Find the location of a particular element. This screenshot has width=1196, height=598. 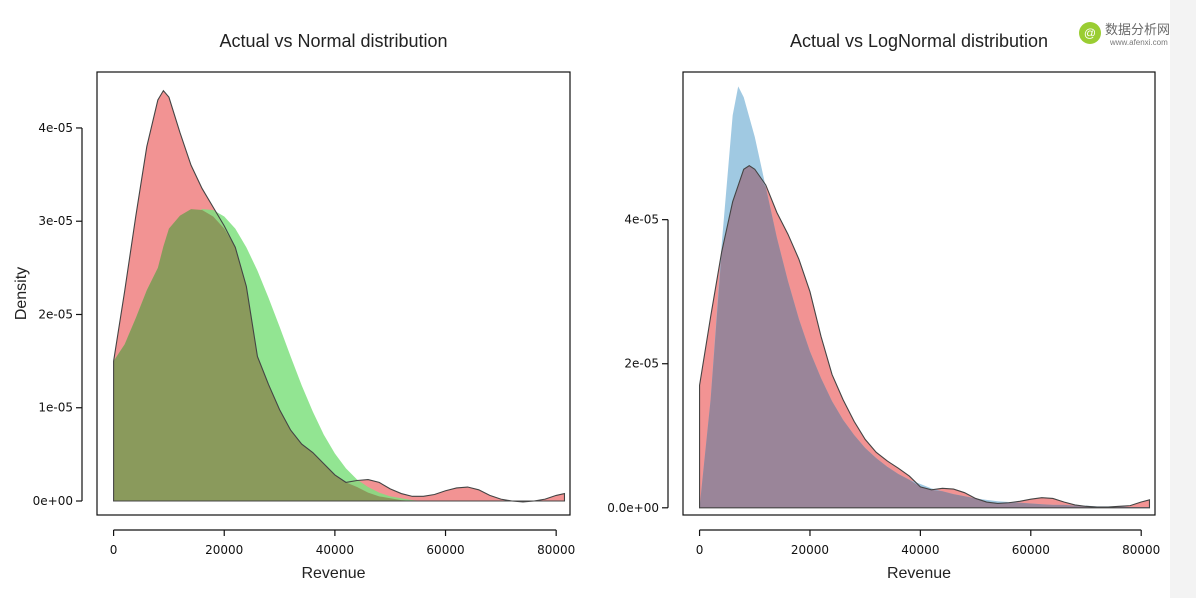

left-x-tick-label: 60000 is located at coordinates (445, 550).